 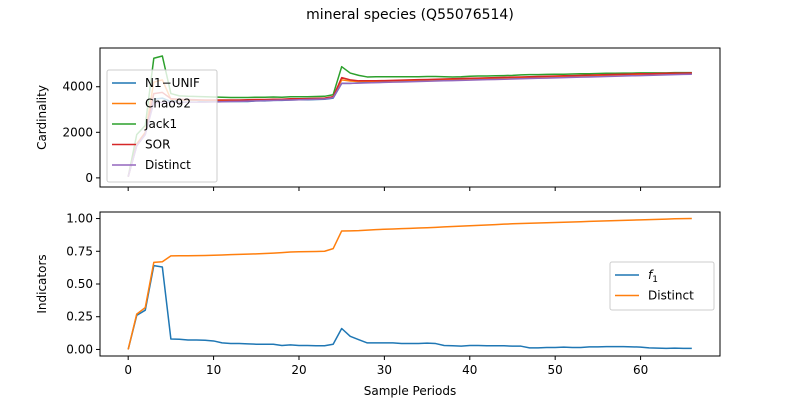 I want to click on legend: f1 Distinct, so click(x=662, y=286).